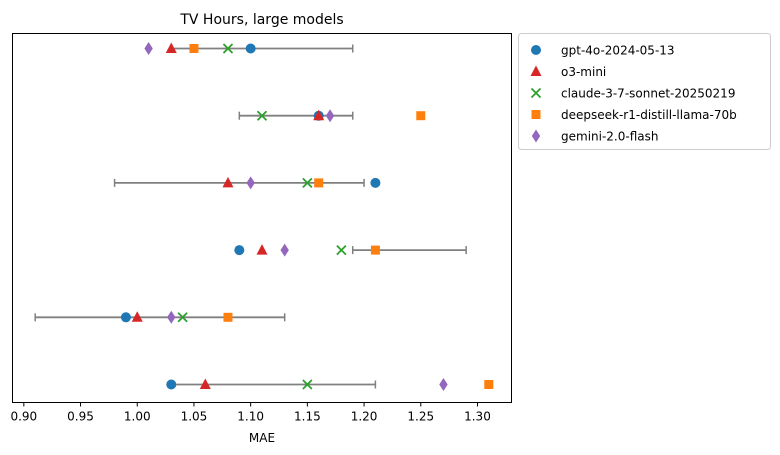  Describe the element at coordinates (583, 72) in the screenshot. I see `legend-label: o3-mini` at that location.